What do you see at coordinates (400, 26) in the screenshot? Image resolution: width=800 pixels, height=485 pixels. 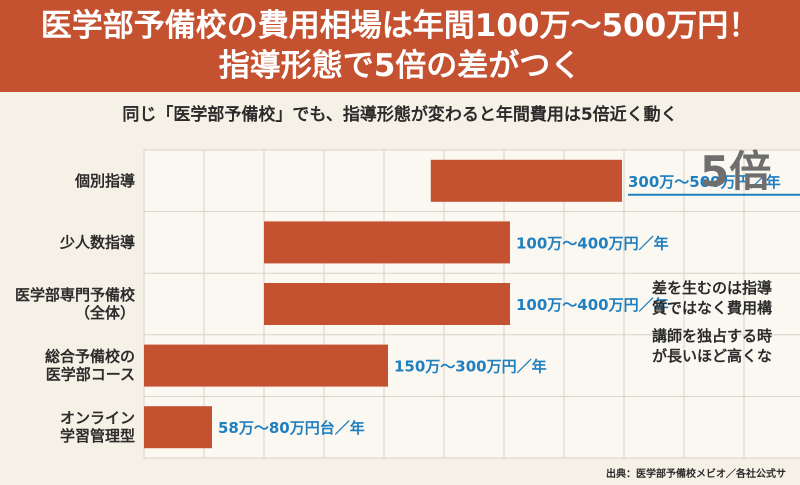 I see `title-line-1: 医学部予備校の費用相場は年間100万〜500万円！` at bounding box center [400, 26].